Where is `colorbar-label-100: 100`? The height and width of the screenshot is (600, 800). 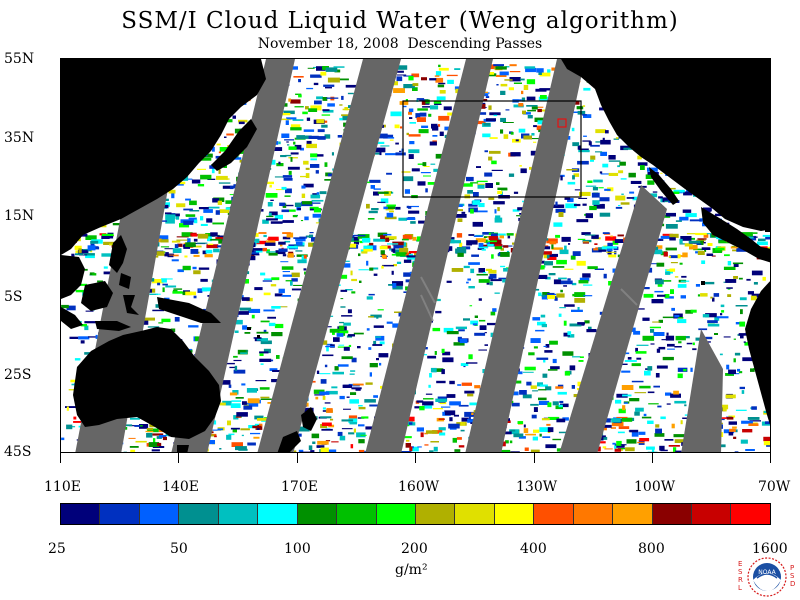
colorbar-label-100: 100 is located at coordinates (297, 549).